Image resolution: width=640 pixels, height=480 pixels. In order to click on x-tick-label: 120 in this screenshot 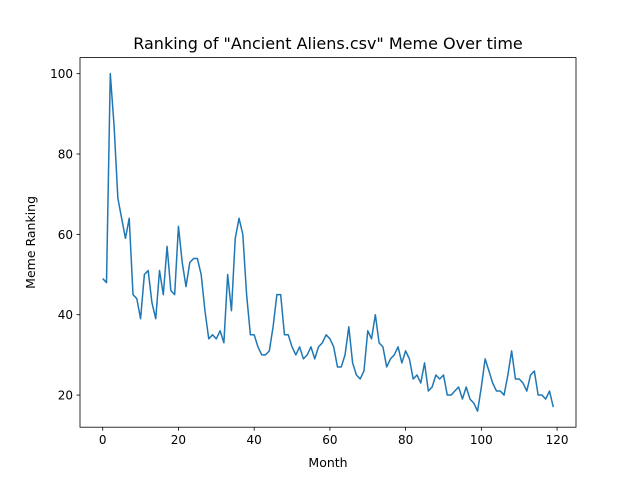, I will do `click(557, 440)`.